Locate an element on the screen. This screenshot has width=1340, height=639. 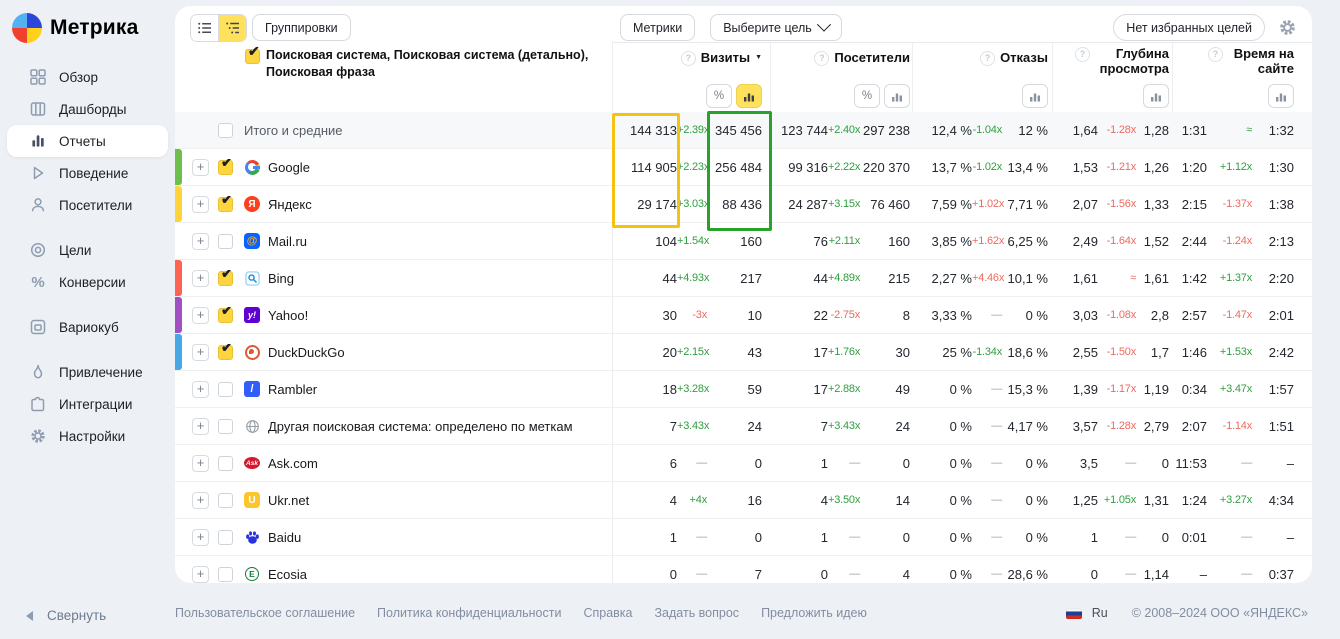
row-color-strip is located at coordinates (178, 352).